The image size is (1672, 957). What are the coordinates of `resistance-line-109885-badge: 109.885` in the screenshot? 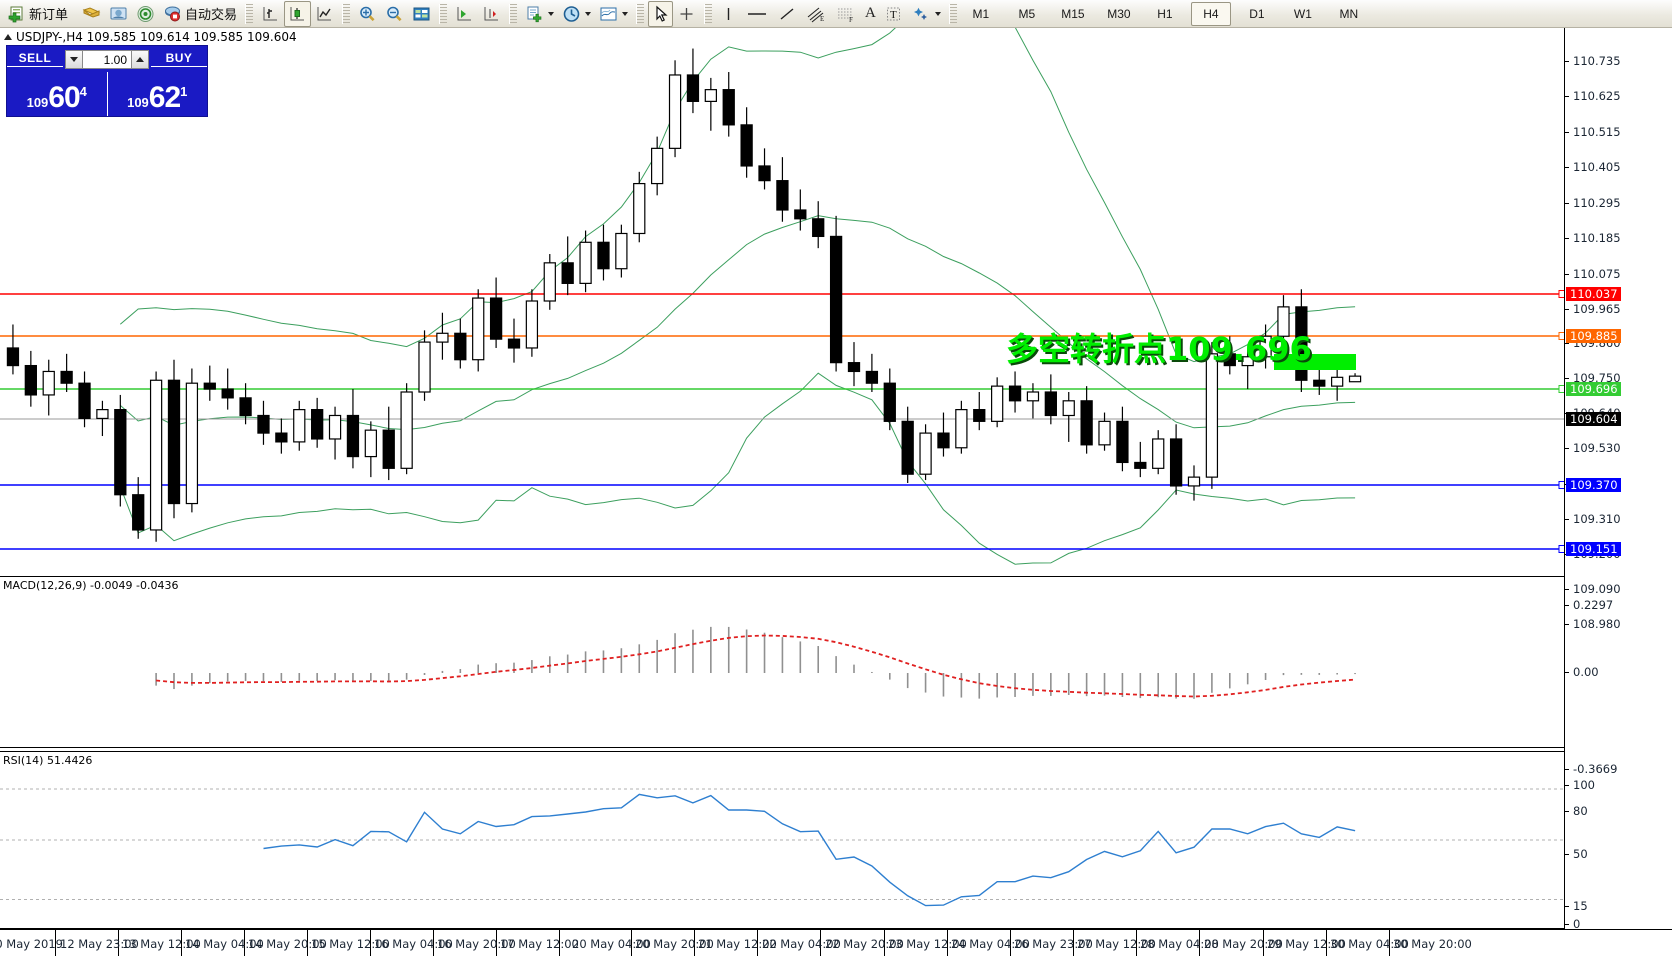 It's located at (1593, 336).